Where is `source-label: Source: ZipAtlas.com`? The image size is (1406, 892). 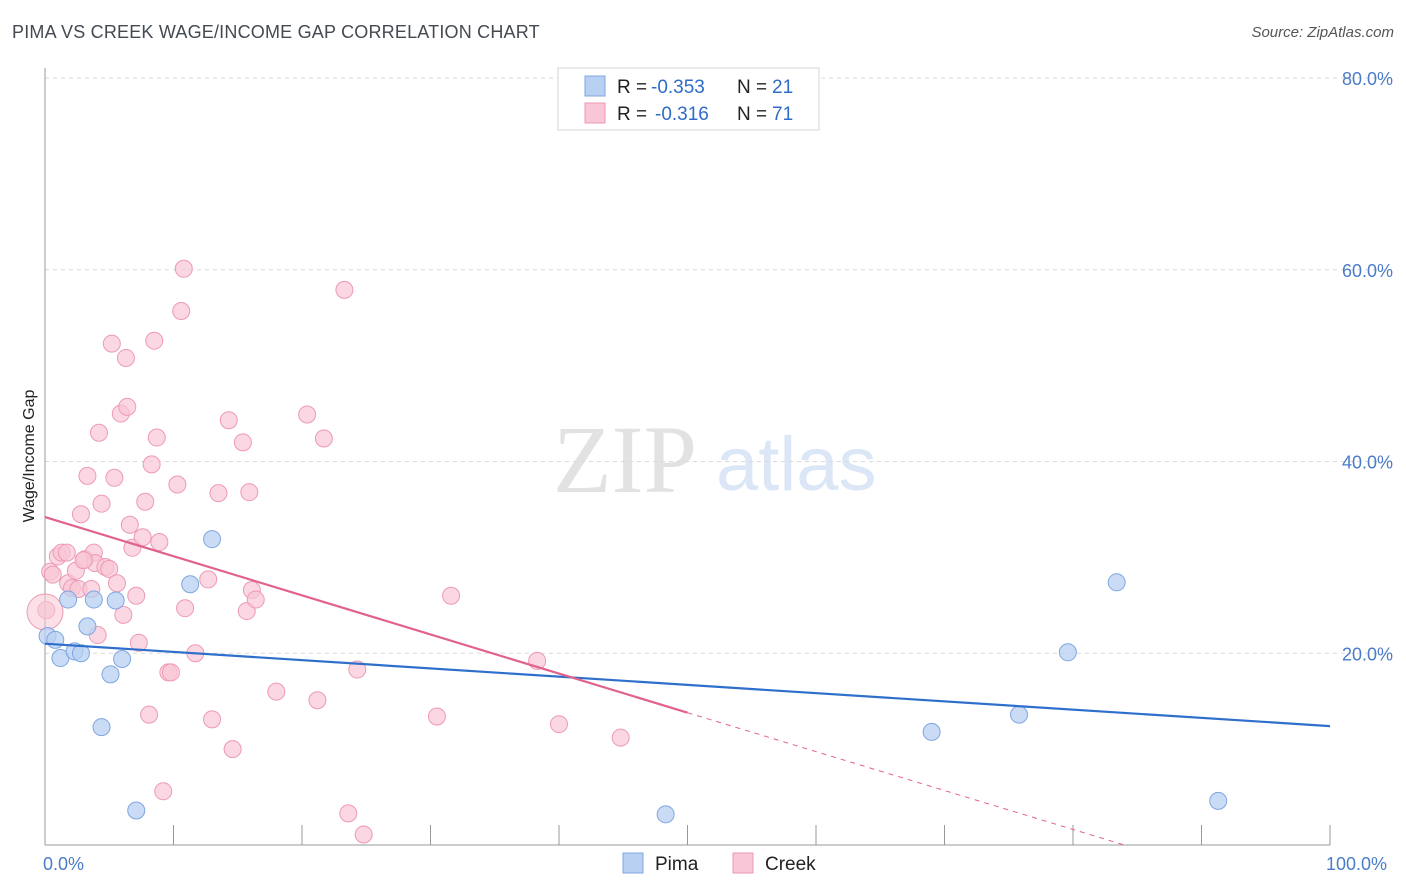
source-label: Source: ZipAtlas.com is located at coordinates (1322, 32).